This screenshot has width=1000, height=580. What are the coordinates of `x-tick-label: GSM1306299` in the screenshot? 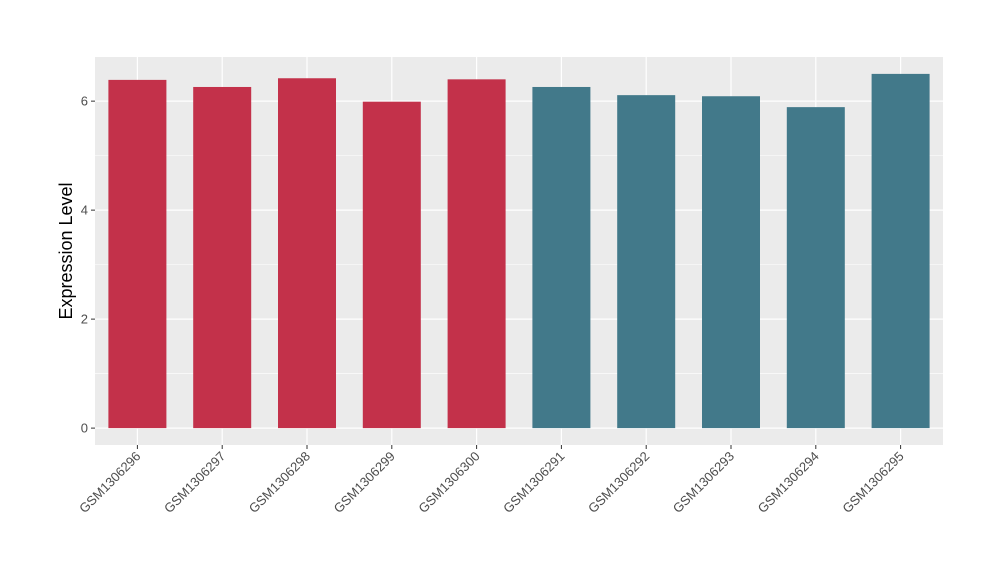 It's located at (364, 482).